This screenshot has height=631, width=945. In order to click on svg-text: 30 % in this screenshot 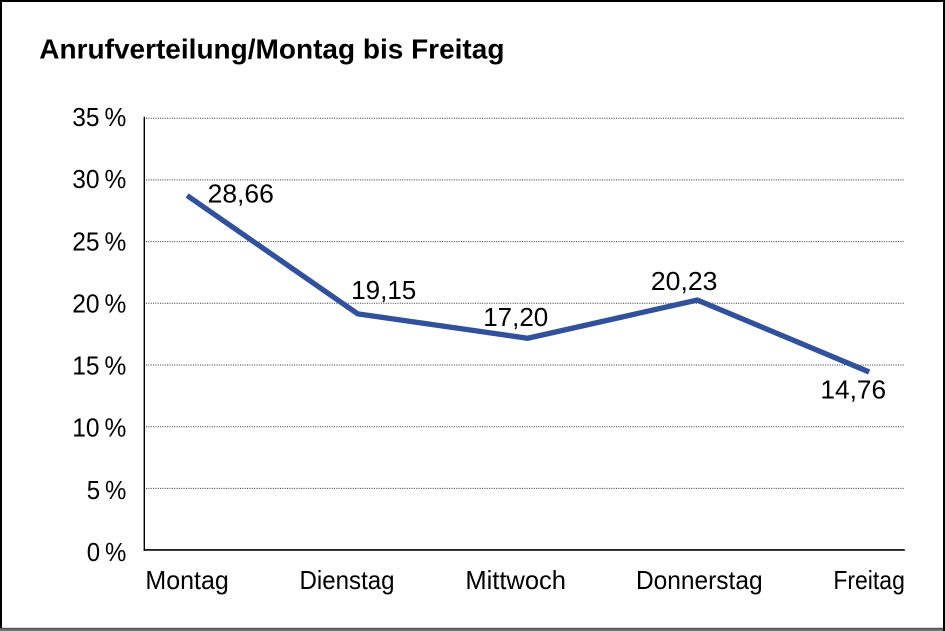, I will do `click(99, 179)`.